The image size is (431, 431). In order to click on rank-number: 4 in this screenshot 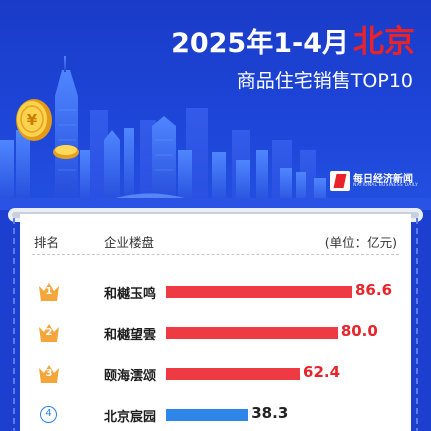, I will do `click(48, 413)`.